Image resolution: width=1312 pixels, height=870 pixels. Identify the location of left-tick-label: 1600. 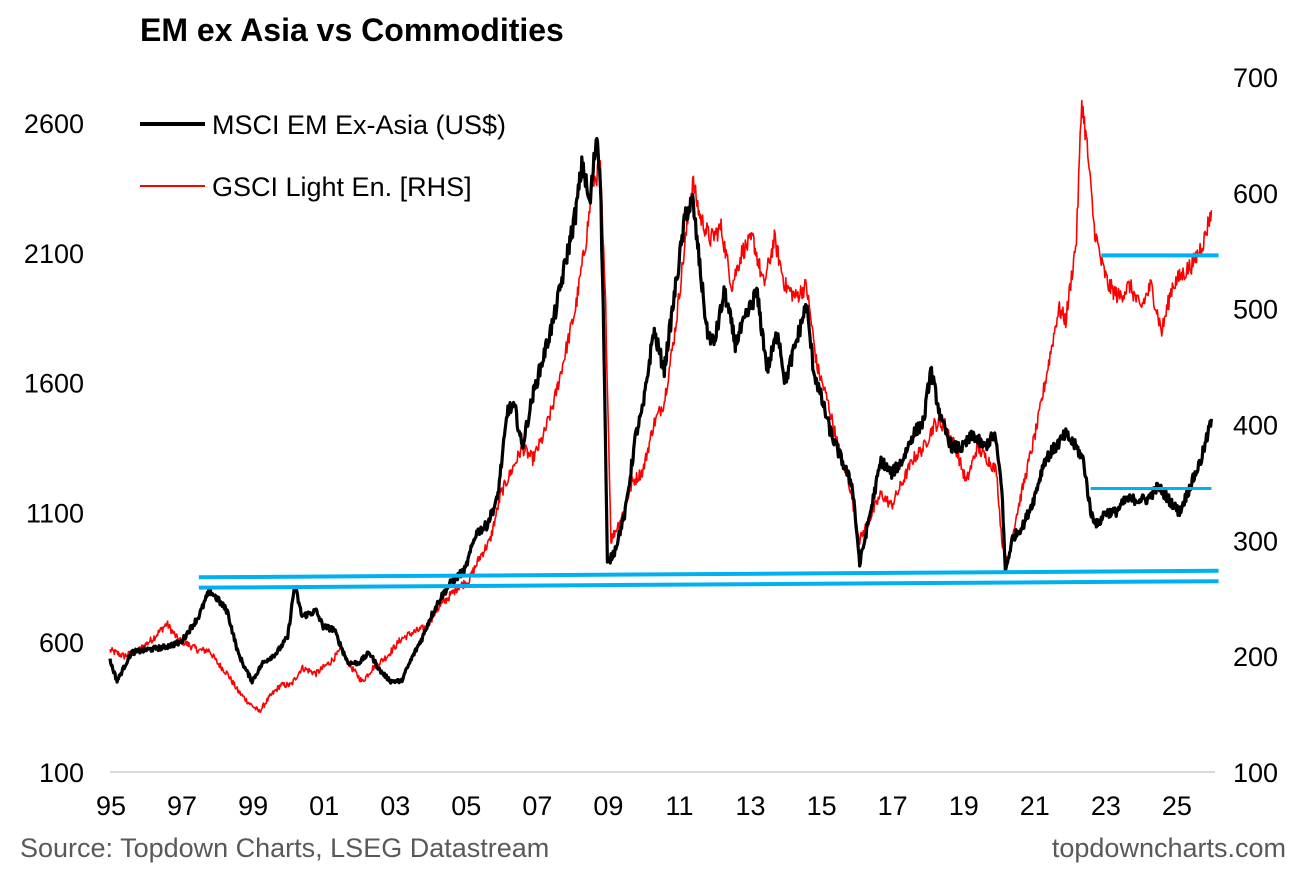
(54, 384).